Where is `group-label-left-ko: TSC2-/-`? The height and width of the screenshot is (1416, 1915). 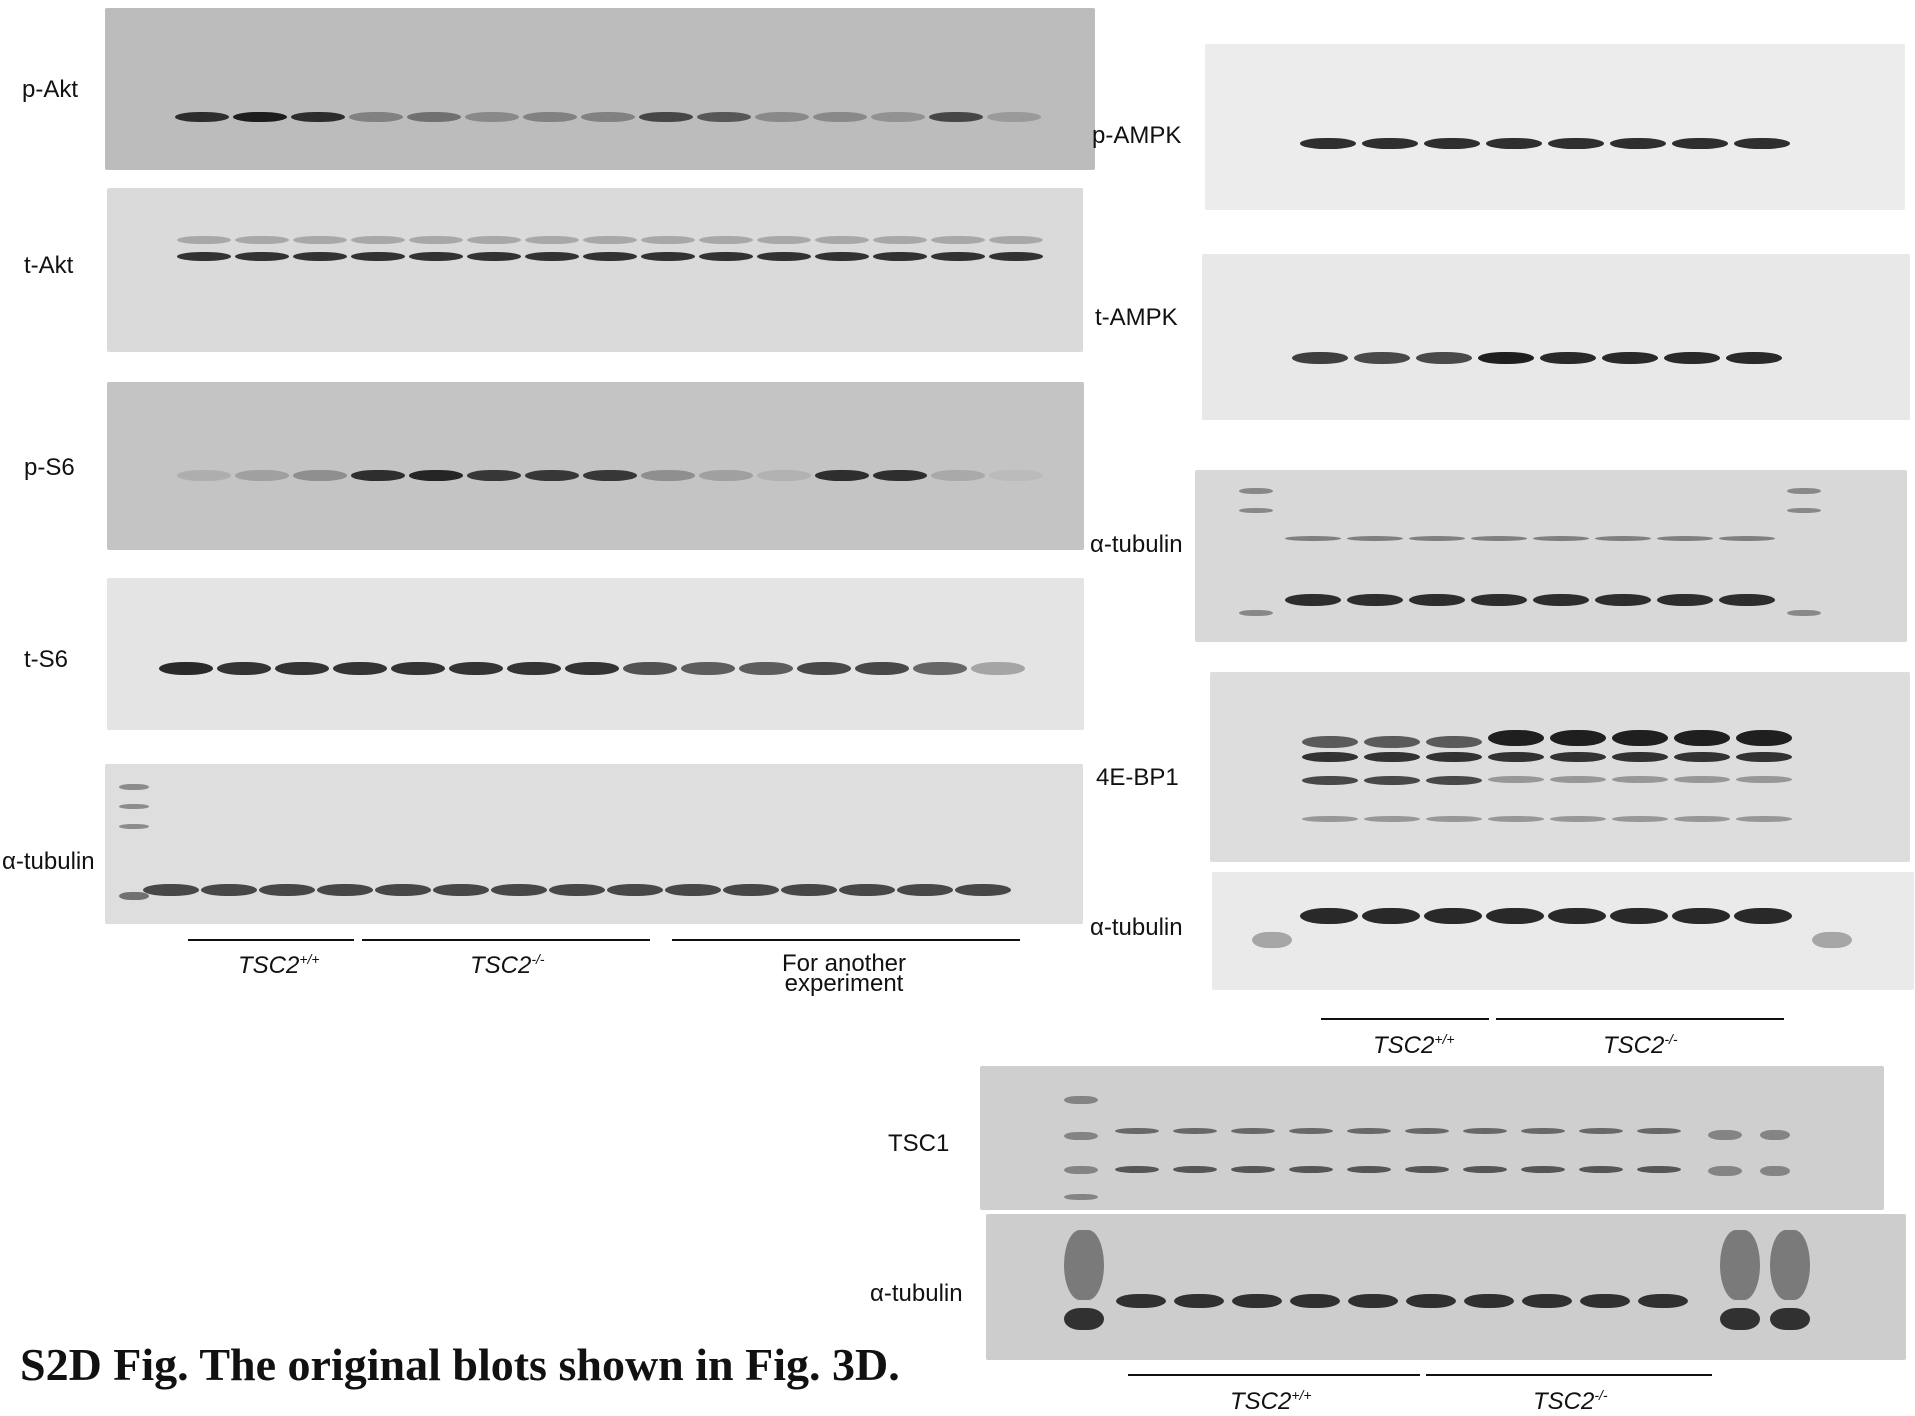 group-label-left-ko: TSC2-/- is located at coordinates (507, 965).